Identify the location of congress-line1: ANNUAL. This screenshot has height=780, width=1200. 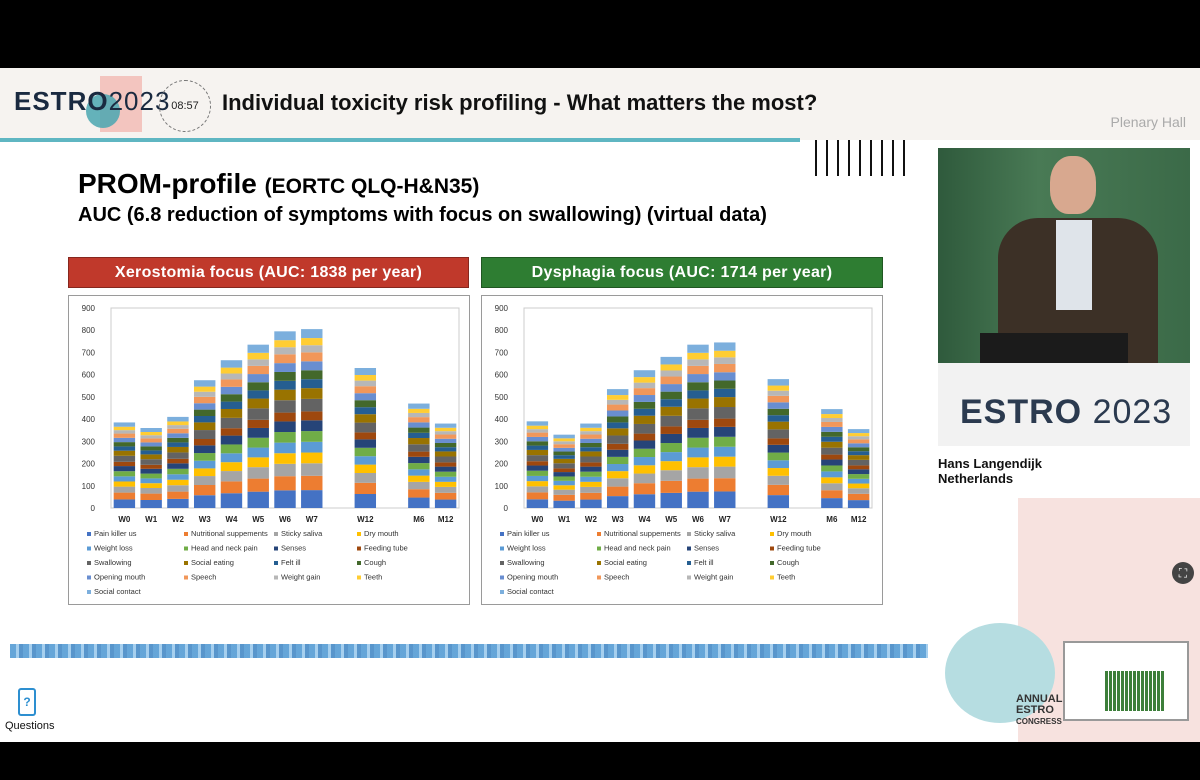
(1039, 699).